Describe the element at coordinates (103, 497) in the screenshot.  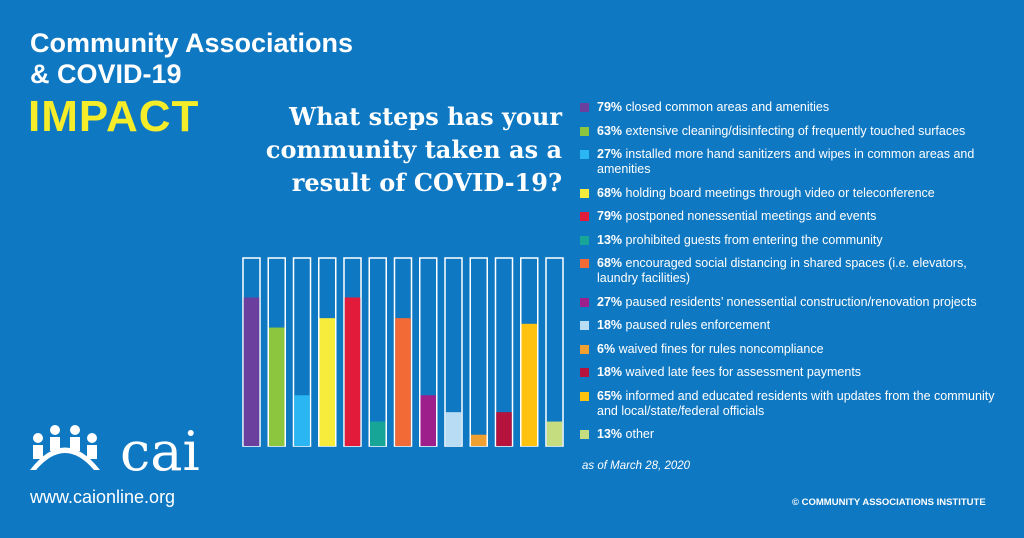
I see `url: www.caionline.org` at that location.